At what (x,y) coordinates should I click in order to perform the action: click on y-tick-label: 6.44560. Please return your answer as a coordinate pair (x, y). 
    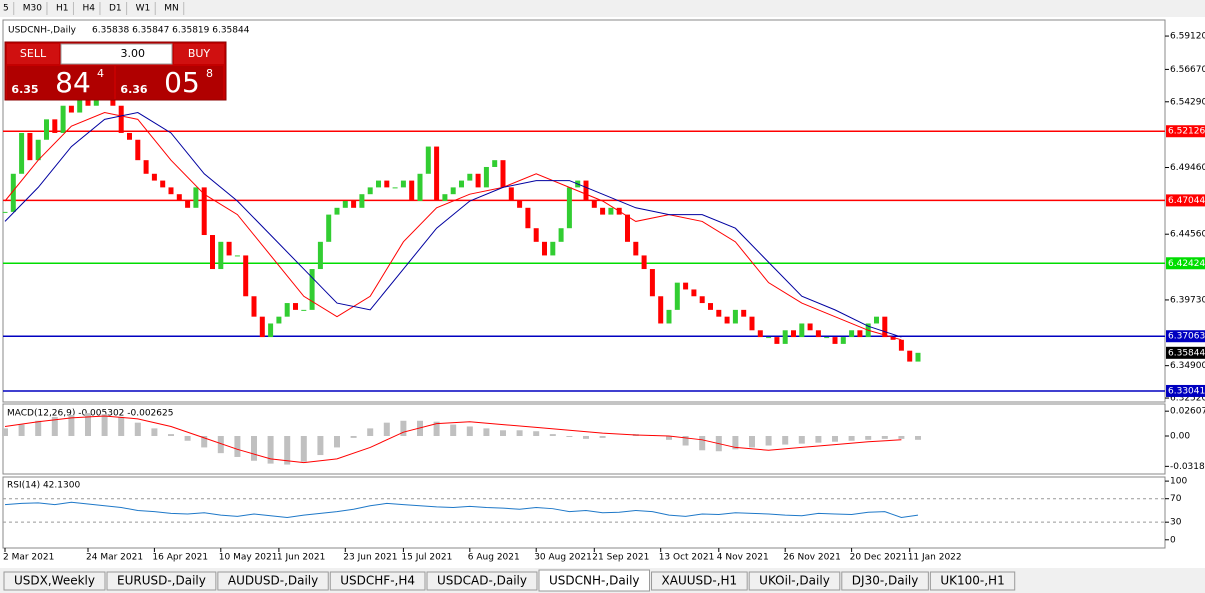
    Looking at the image, I should click on (1187, 235).